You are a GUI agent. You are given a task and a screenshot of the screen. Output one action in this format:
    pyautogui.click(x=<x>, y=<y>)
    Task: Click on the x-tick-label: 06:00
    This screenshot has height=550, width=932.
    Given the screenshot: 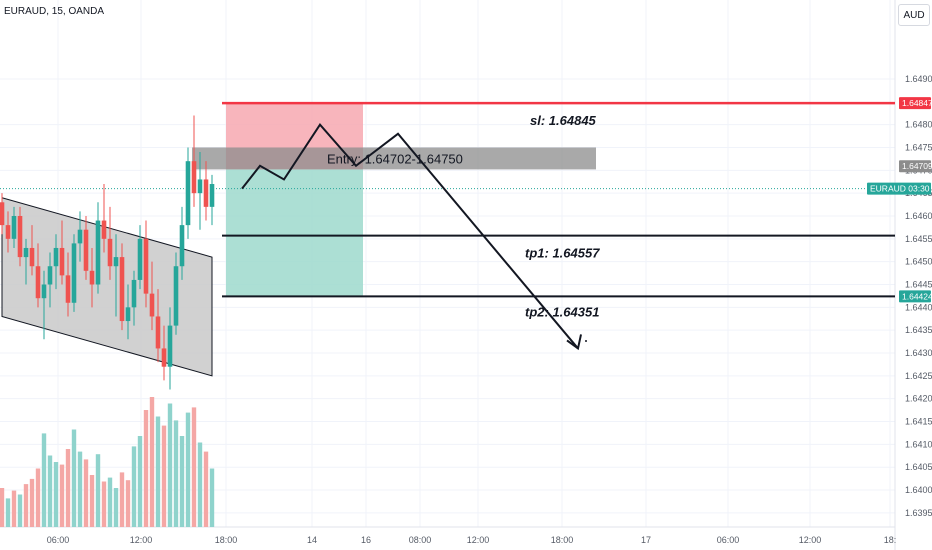 What is the action you would take?
    pyautogui.click(x=728, y=540)
    